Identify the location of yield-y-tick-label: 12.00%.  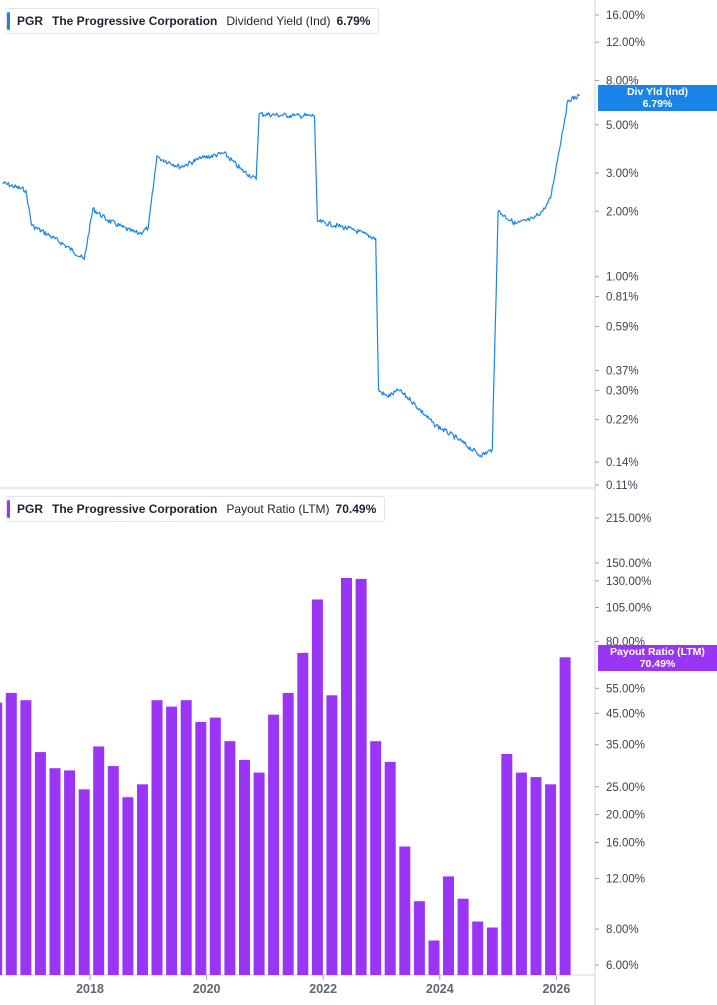
(625, 43).